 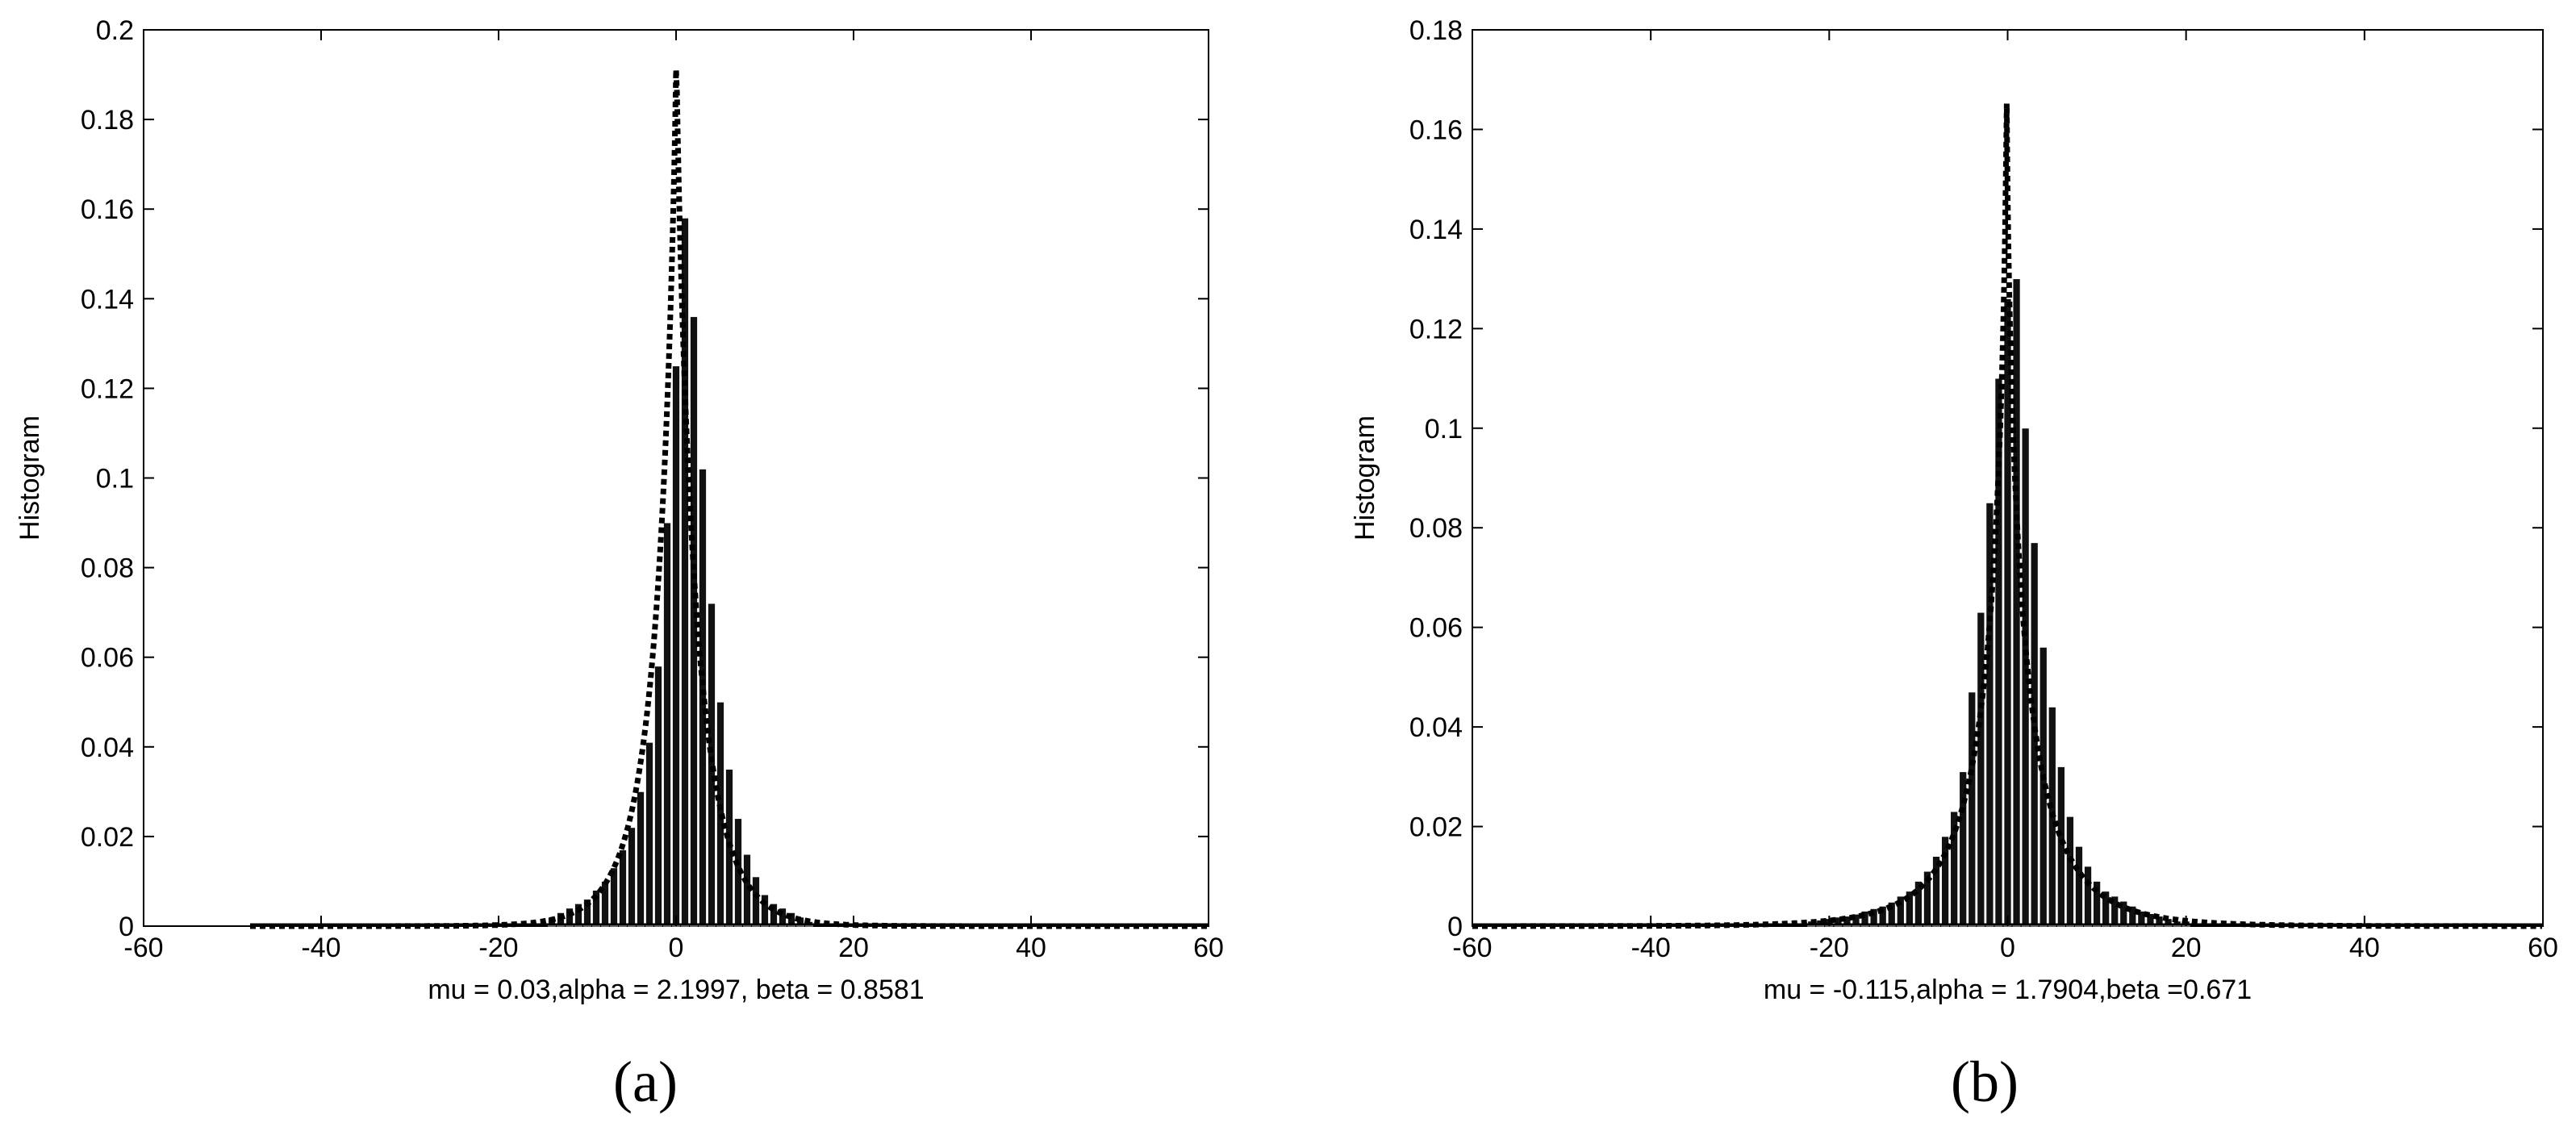 What do you see at coordinates (645, 1082) in the screenshot?
I see `panel-caption: (a)` at bounding box center [645, 1082].